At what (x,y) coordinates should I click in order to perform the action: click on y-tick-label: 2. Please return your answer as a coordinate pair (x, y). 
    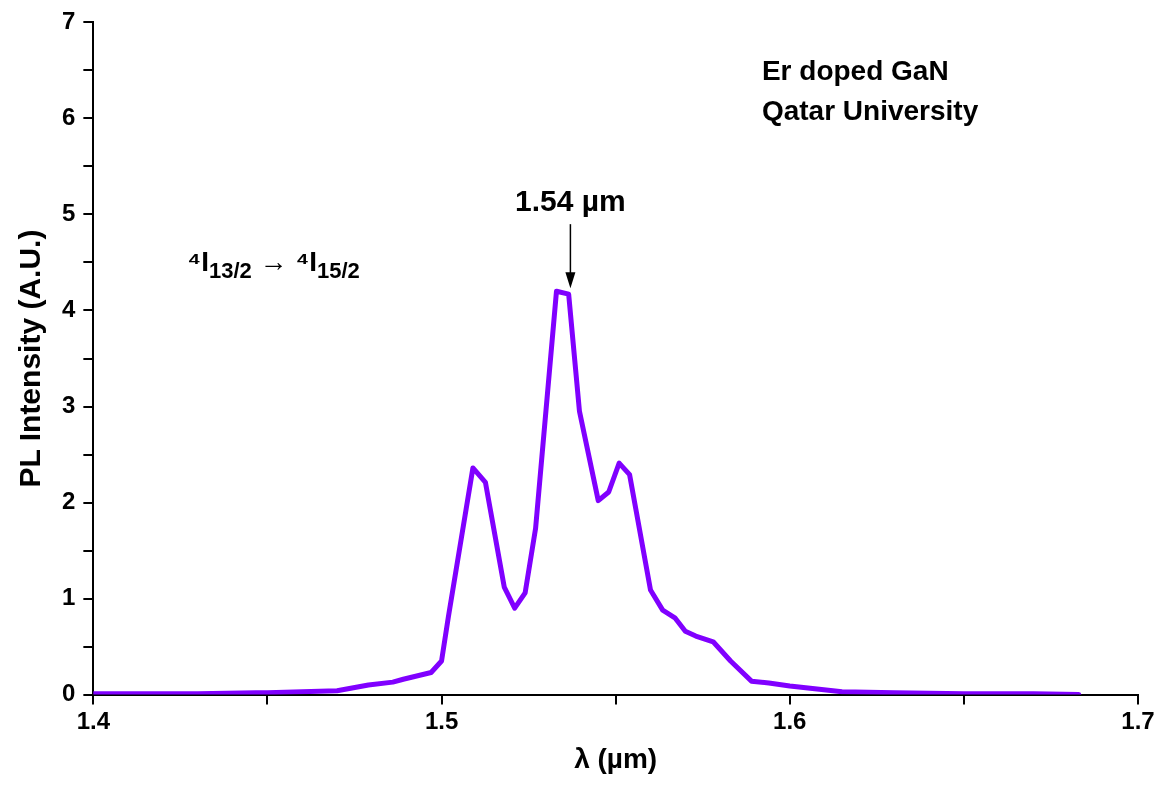
    Looking at the image, I should click on (68, 501).